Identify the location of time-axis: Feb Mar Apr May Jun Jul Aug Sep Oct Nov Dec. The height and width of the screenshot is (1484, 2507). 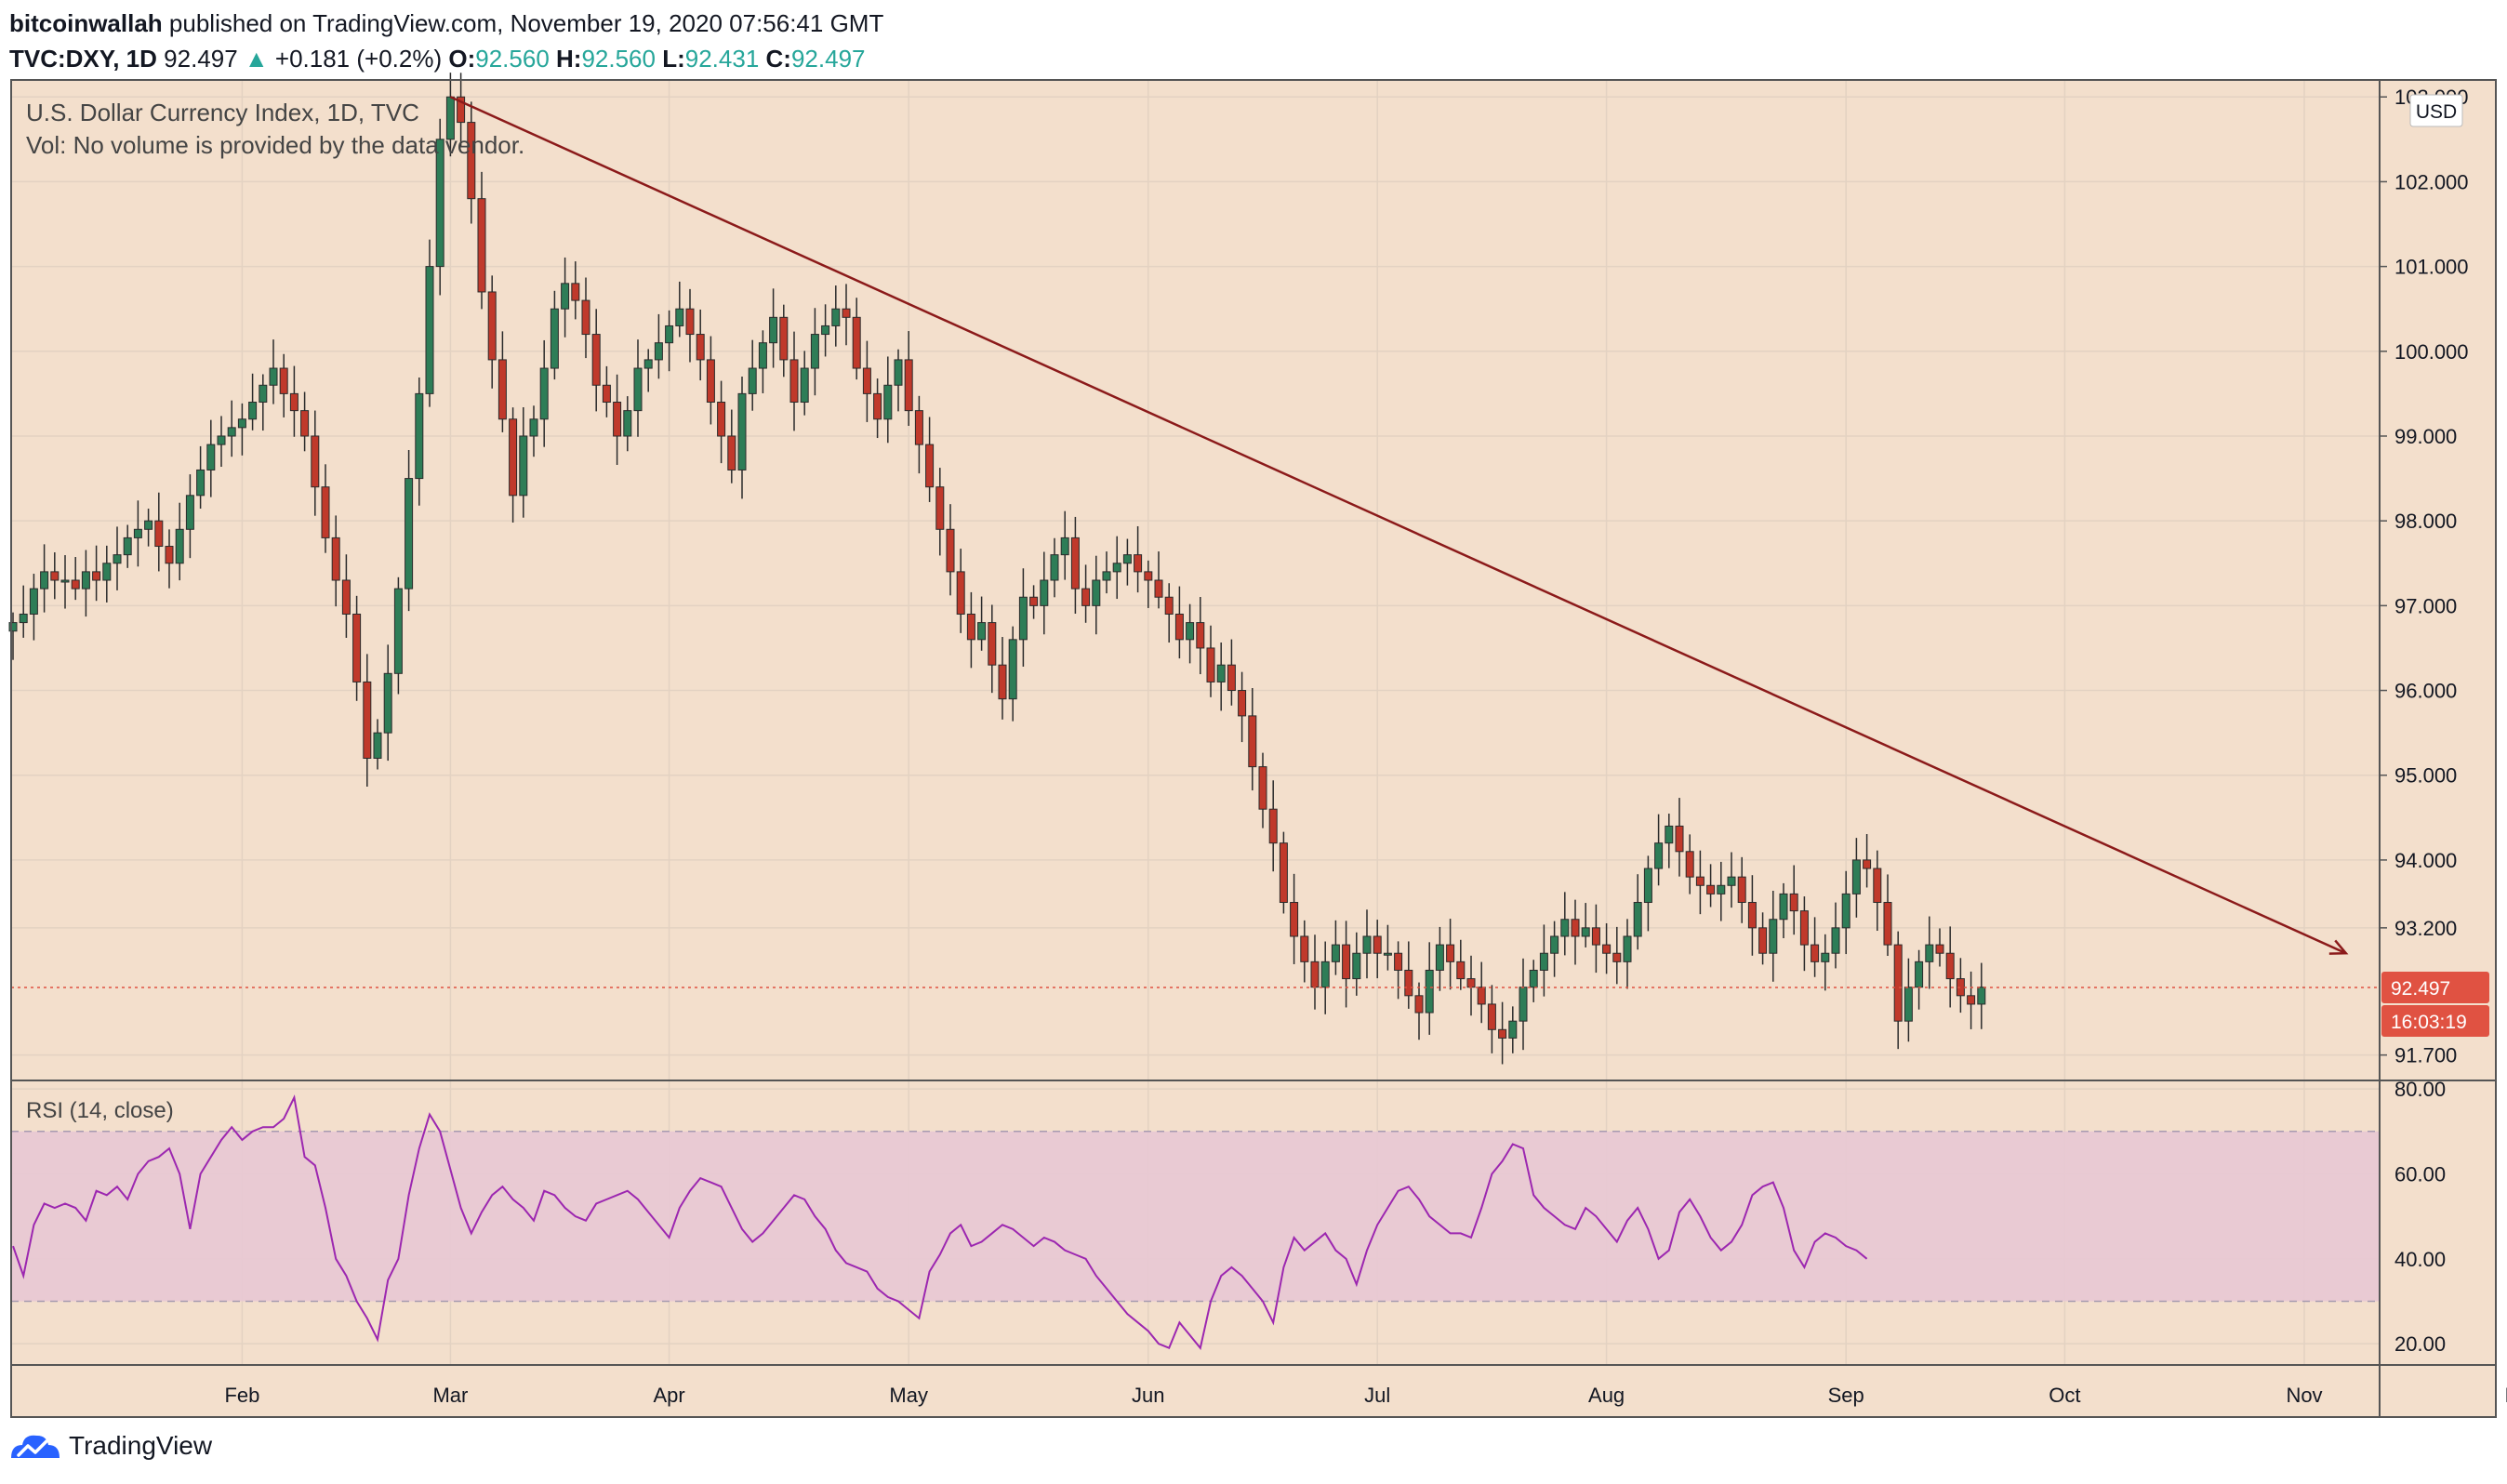
(1365, 1395).